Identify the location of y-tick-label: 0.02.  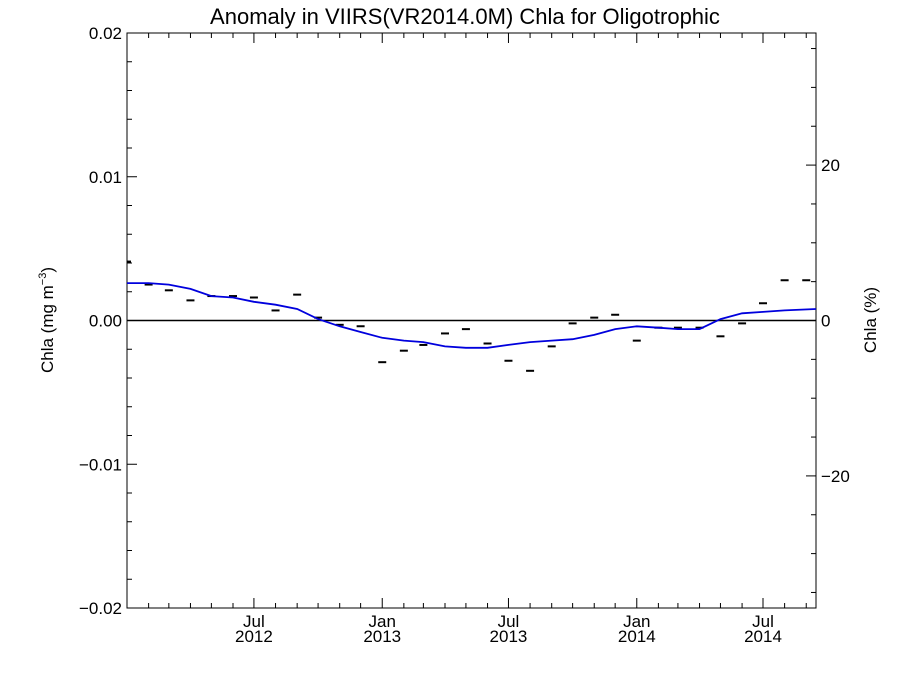
(105, 33).